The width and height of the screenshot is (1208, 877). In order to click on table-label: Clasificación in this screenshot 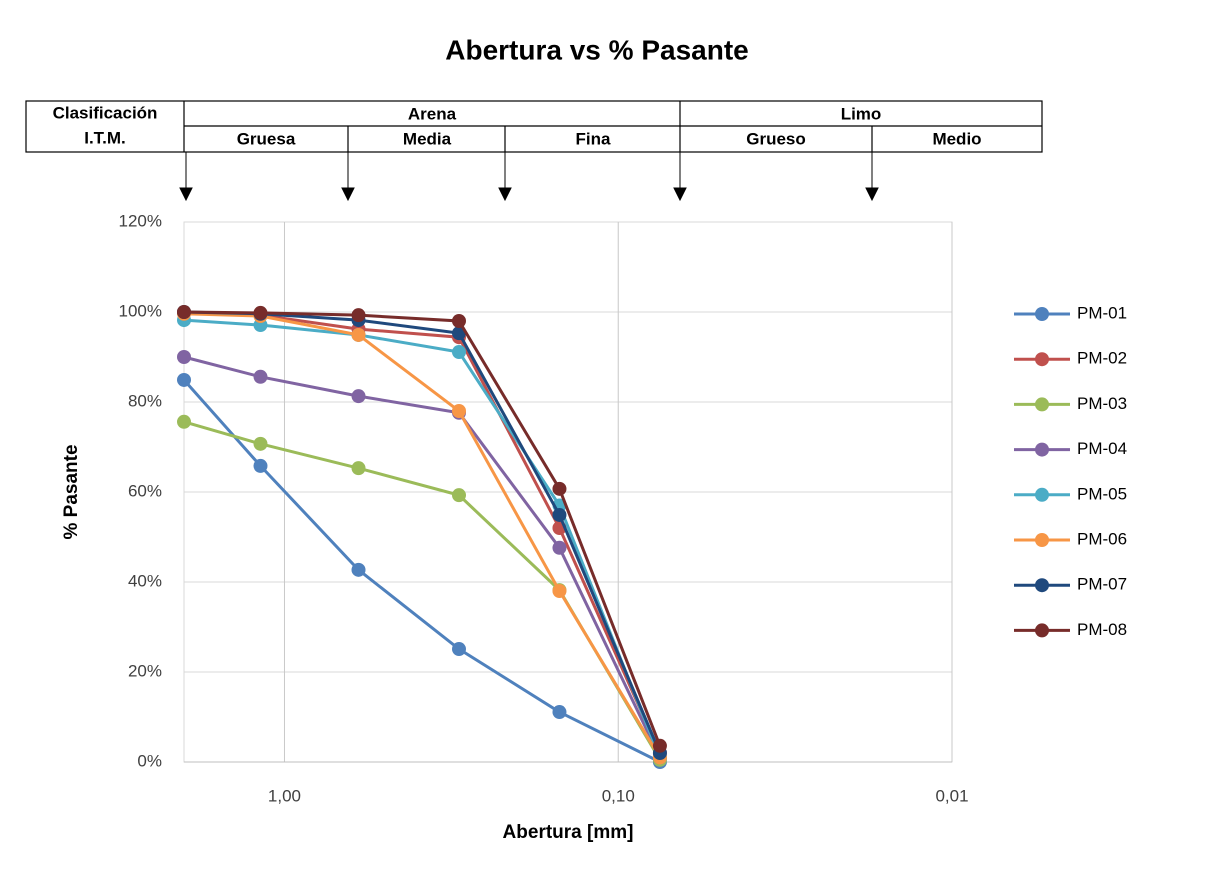, I will do `click(105, 112)`.